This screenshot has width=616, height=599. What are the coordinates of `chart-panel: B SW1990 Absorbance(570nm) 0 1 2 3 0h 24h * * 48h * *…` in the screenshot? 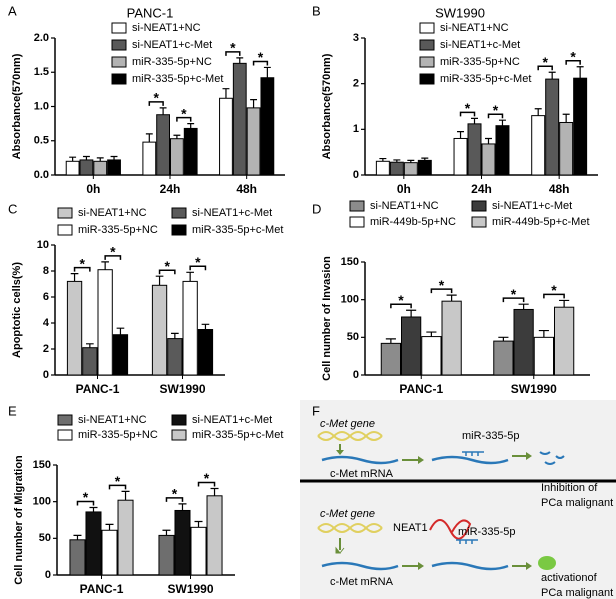 It's located at (455, 99).